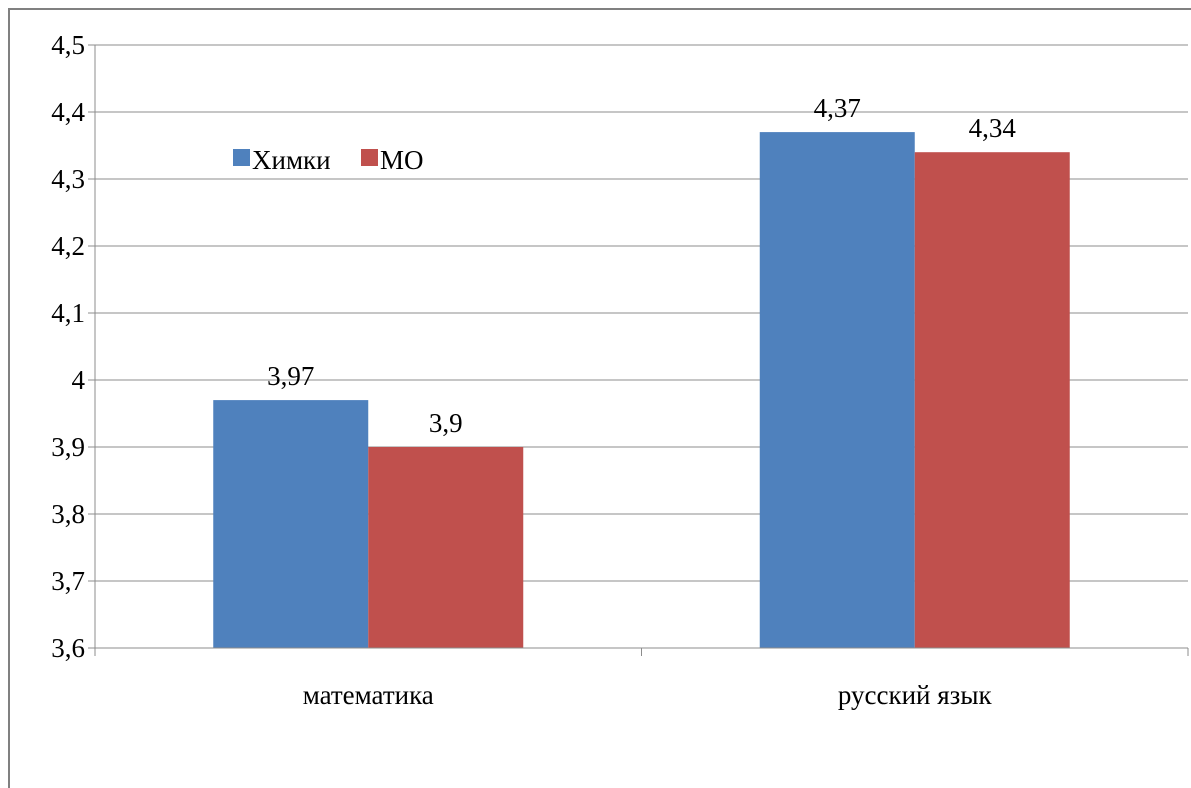  I want to click on y-tick-label: 4,1, so click(68, 313).